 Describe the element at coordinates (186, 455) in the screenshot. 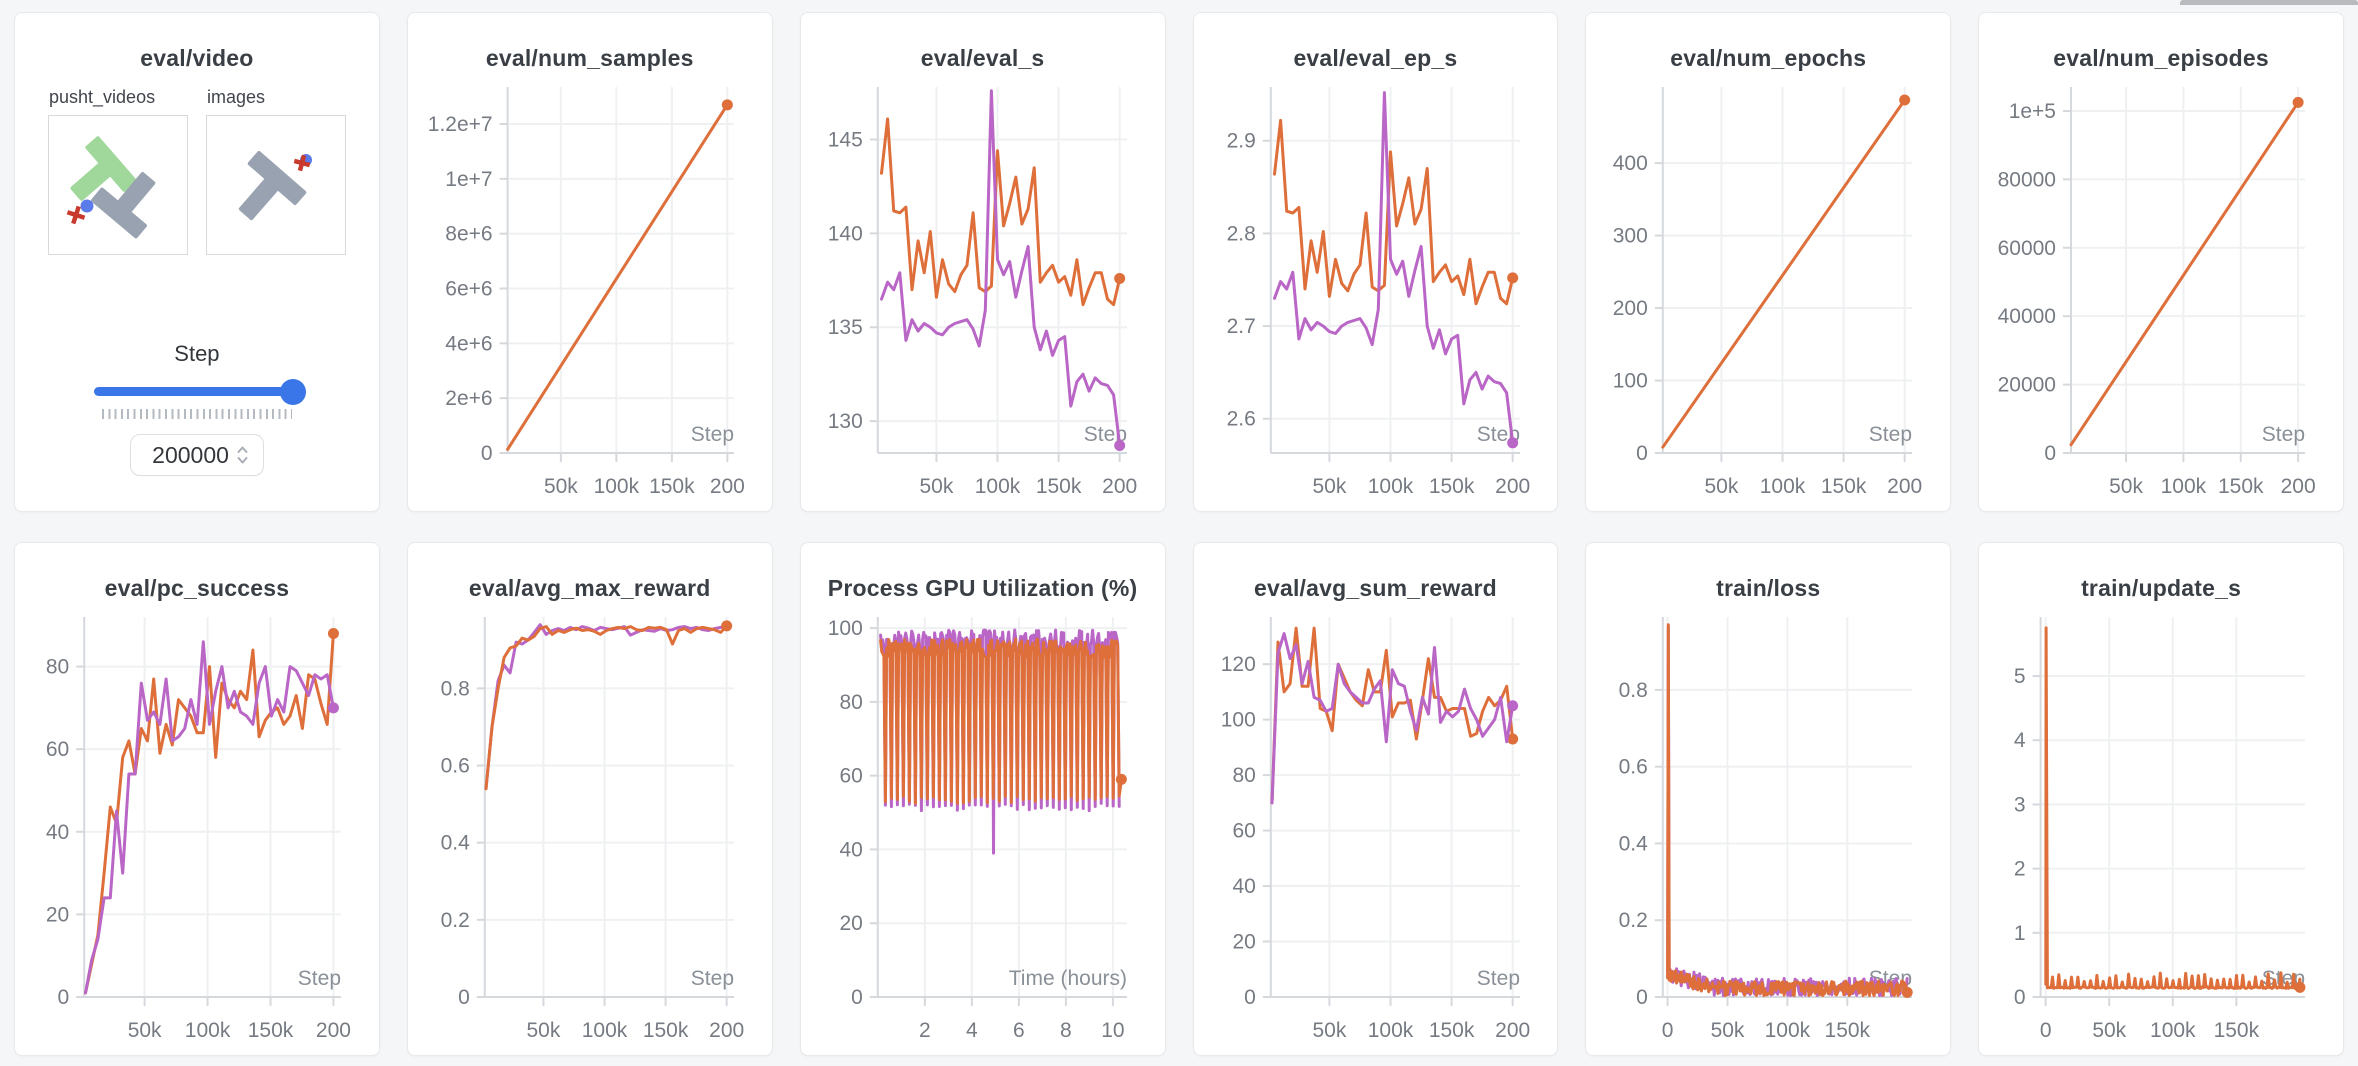

I see `step-value-input` at that location.